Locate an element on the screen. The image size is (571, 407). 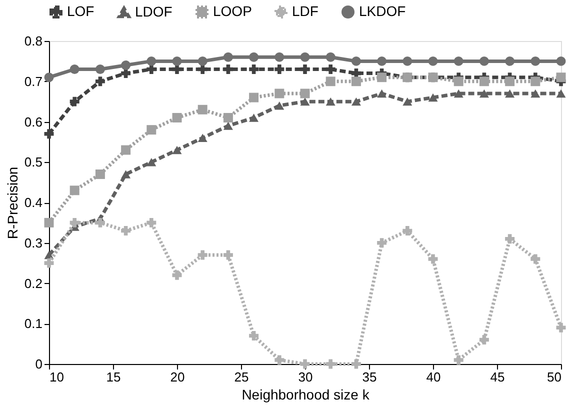
y-tick-label: 0.5 is located at coordinates (33, 162).